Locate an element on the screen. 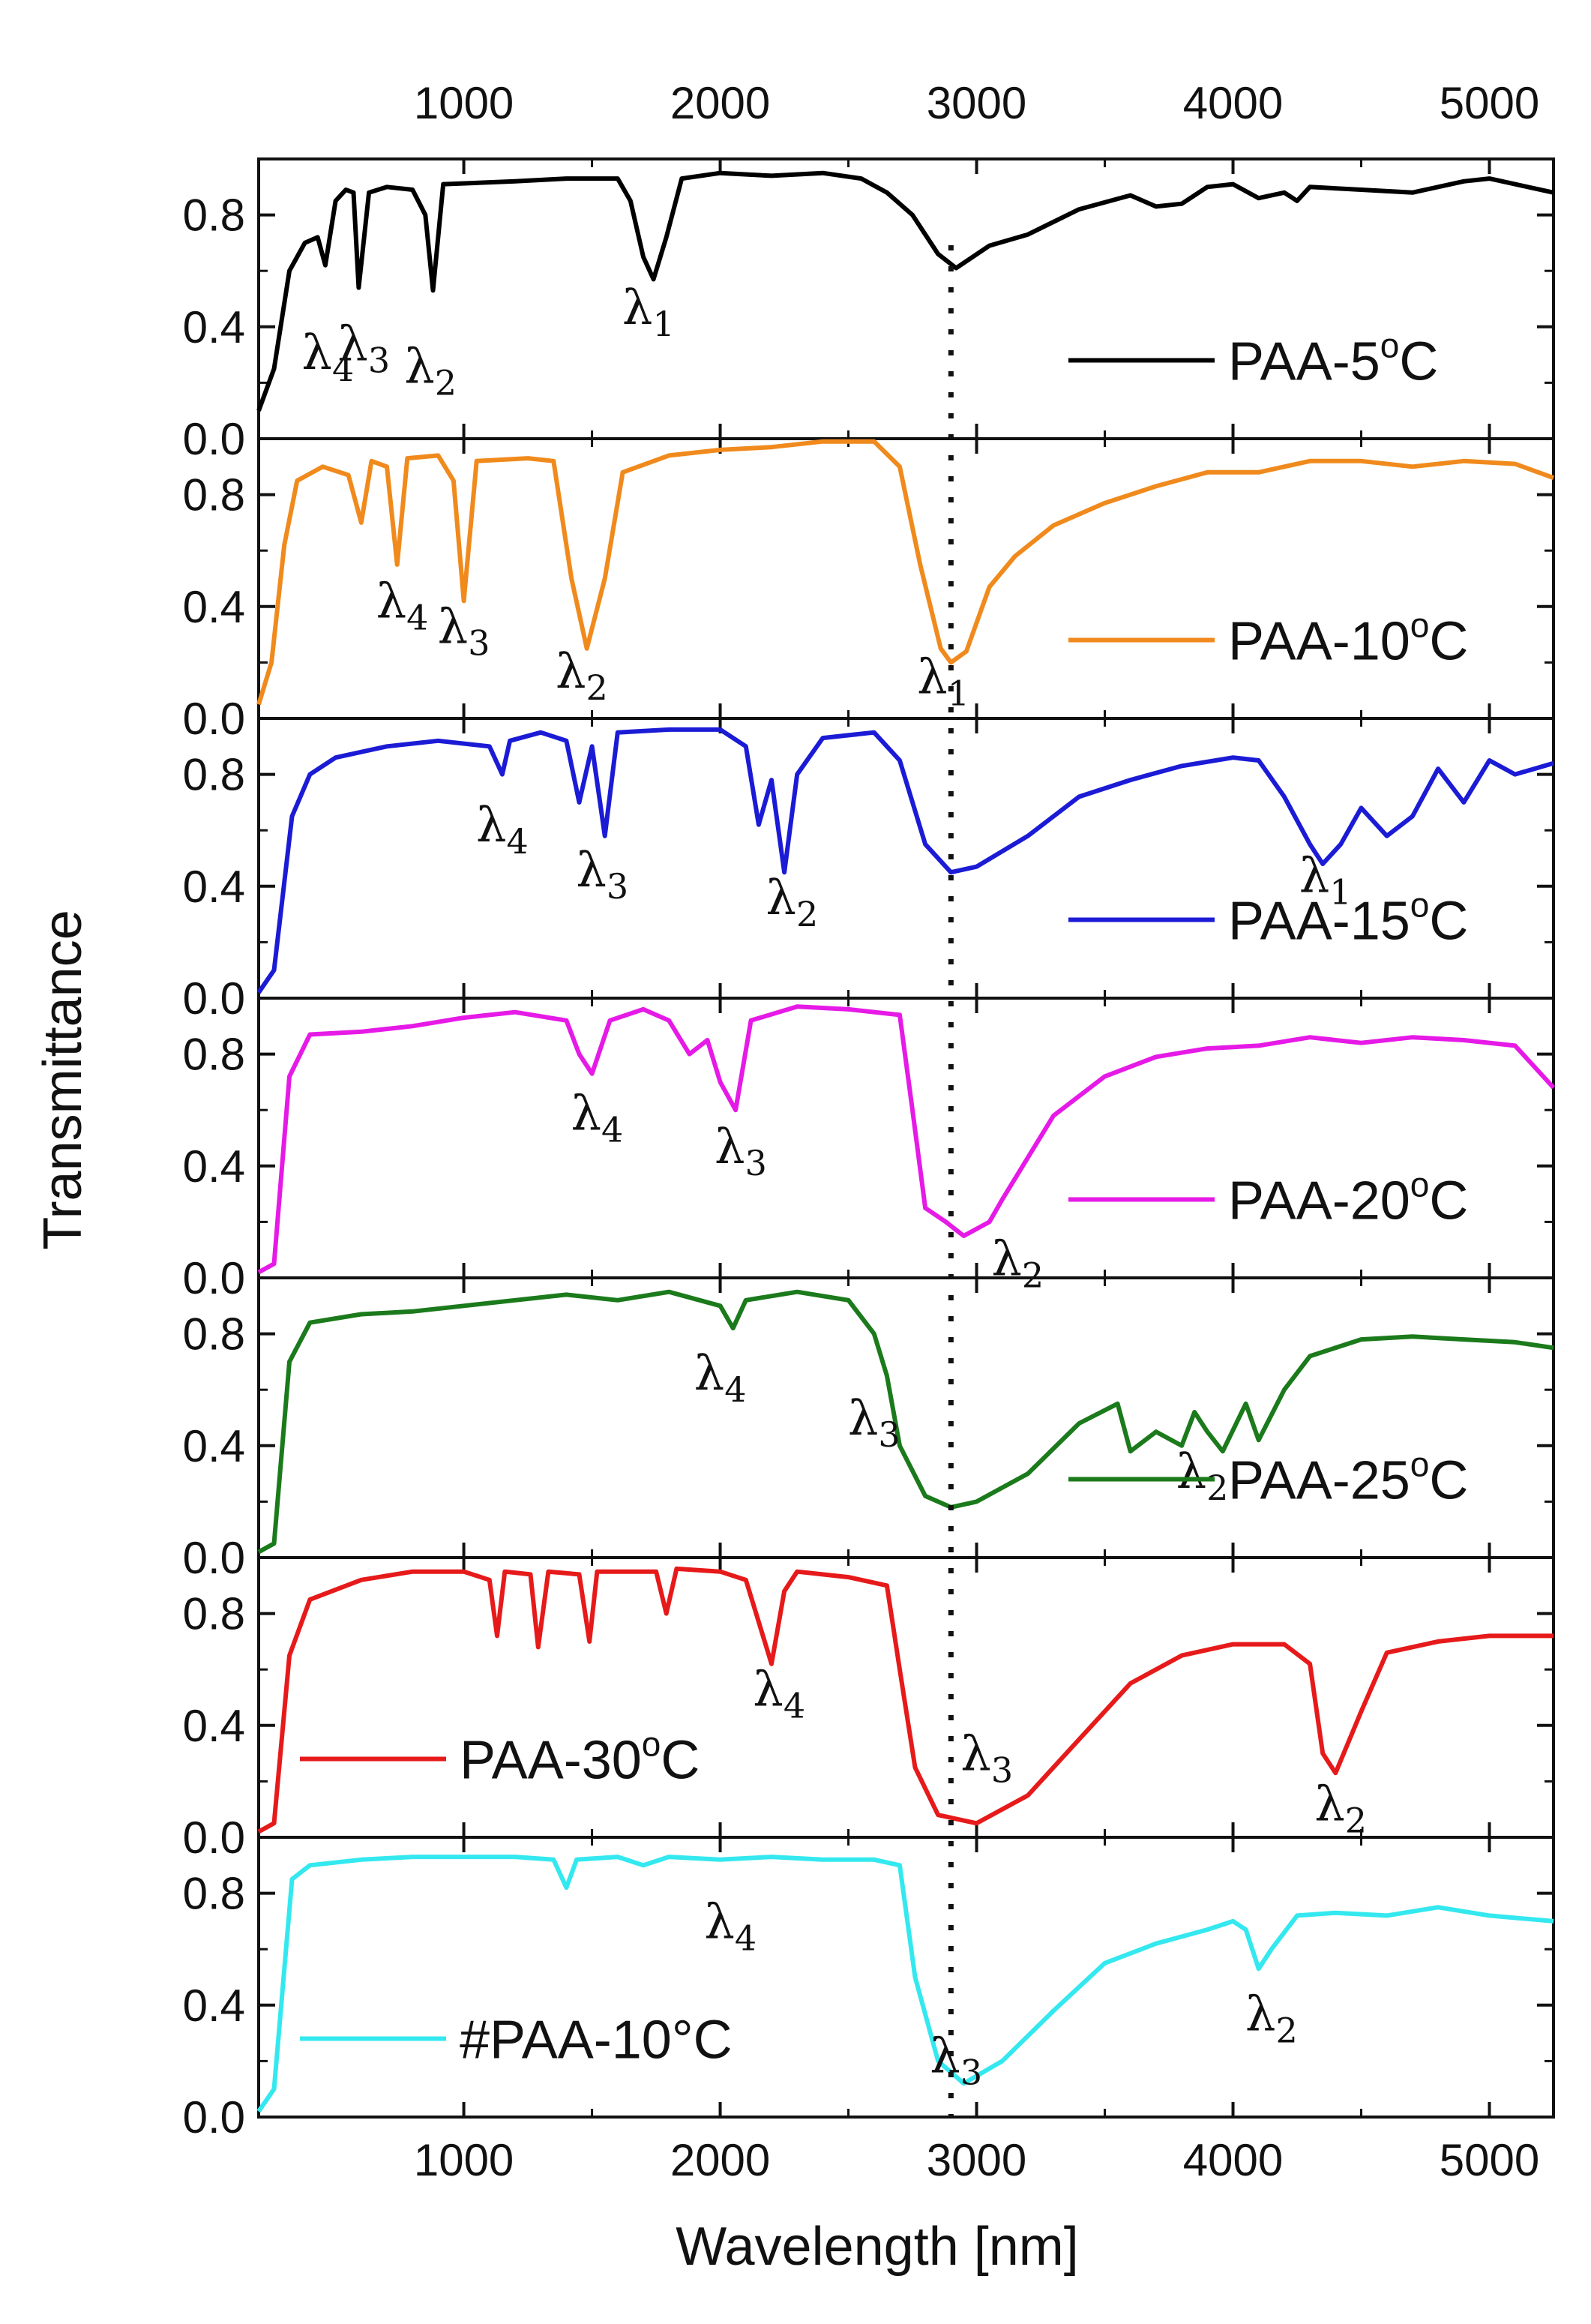 The height and width of the screenshot is (2324, 1591). bottom-x-tick-label: 5000 is located at coordinates (1489, 2160).